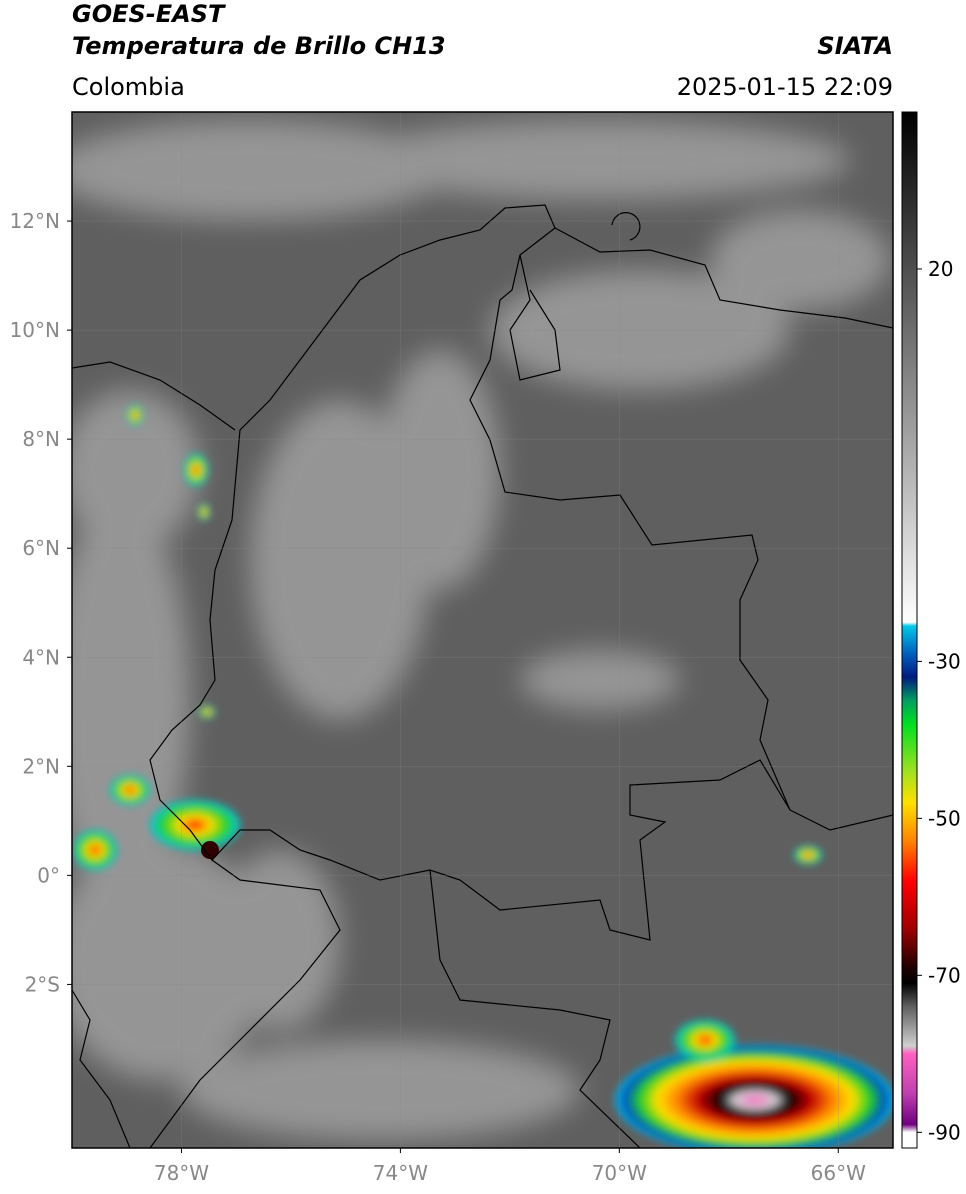 The height and width of the screenshot is (1194, 966). What do you see at coordinates (35, 221) in the screenshot?
I see `lat-tick-label: 12°N` at bounding box center [35, 221].